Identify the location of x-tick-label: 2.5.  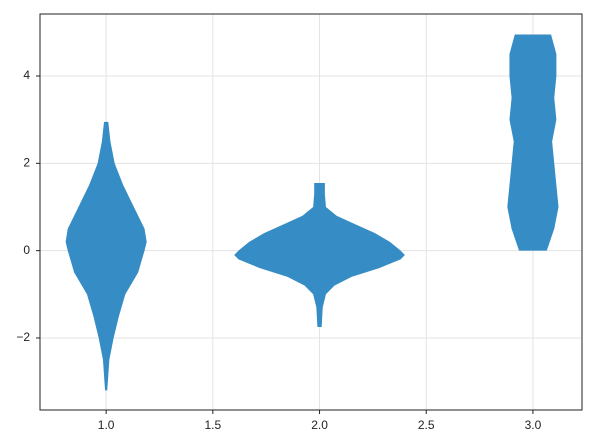
(426, 425).